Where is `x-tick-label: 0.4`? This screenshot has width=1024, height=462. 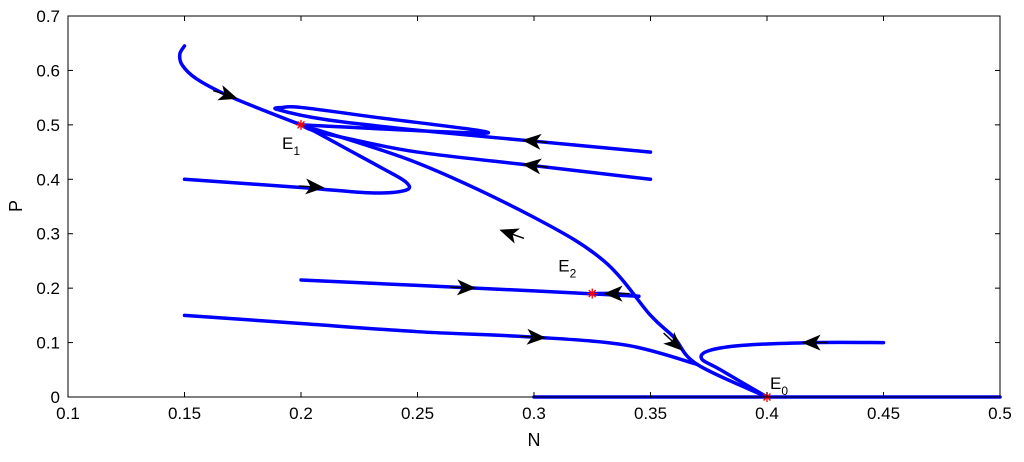 x-tick-label: 0.4 is located at coordinates (767, 413).